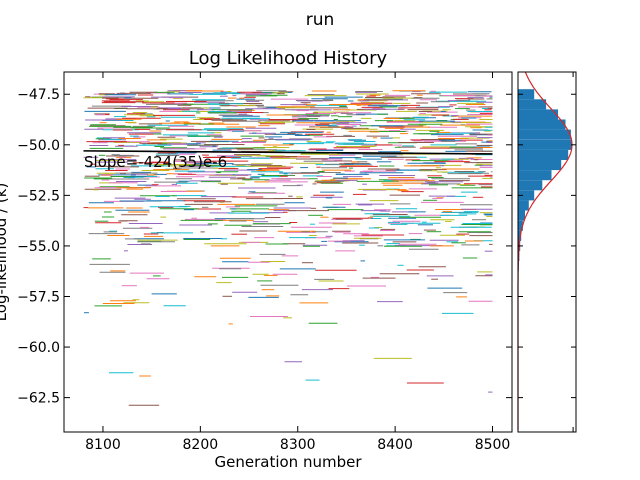  I want to click on histogram-frame, so click(547, 252).